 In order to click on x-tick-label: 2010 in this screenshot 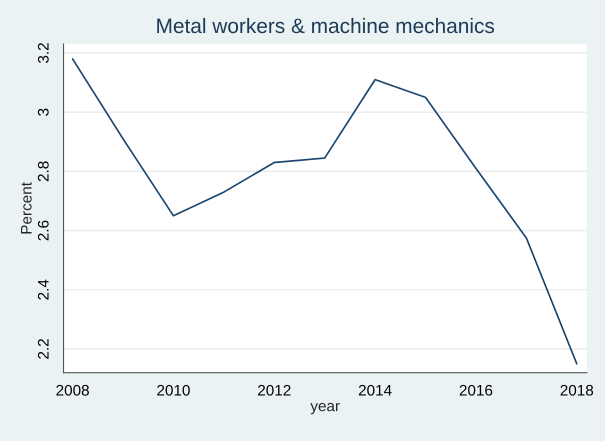, I will do `click(173, 390)`.